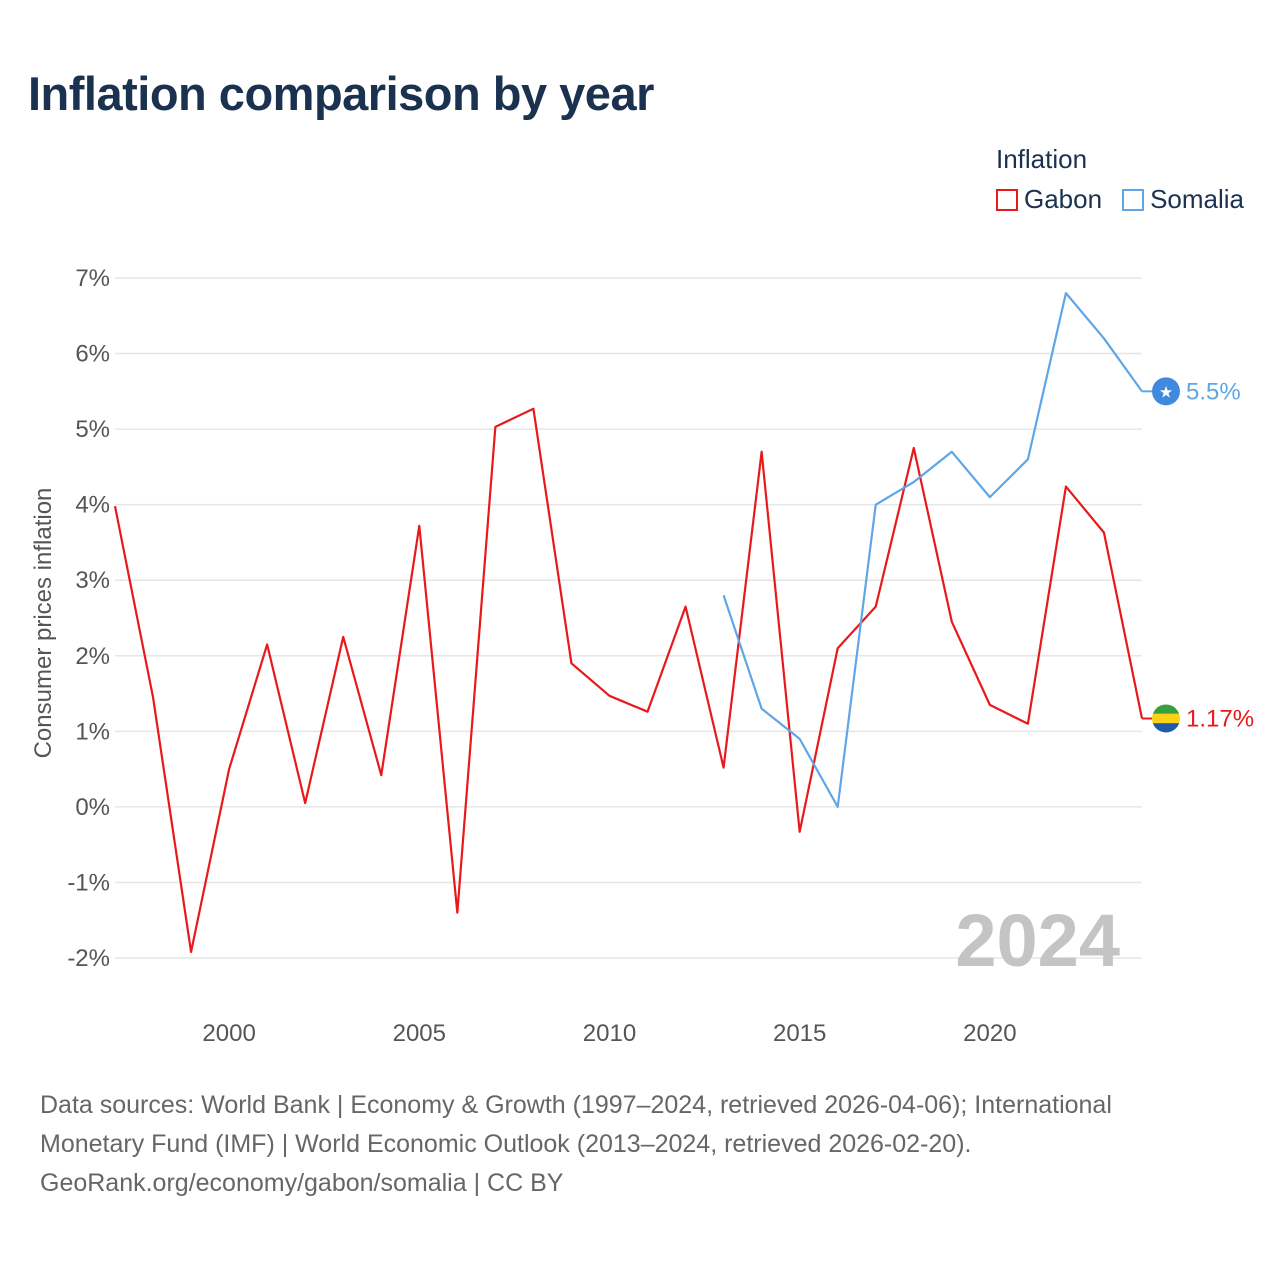 The image size is (1280, 1280). What do you see at coordinates (88, 882) in the screenshot?
I see `y-tick-label: -1%` at bounding box center [88, 882].